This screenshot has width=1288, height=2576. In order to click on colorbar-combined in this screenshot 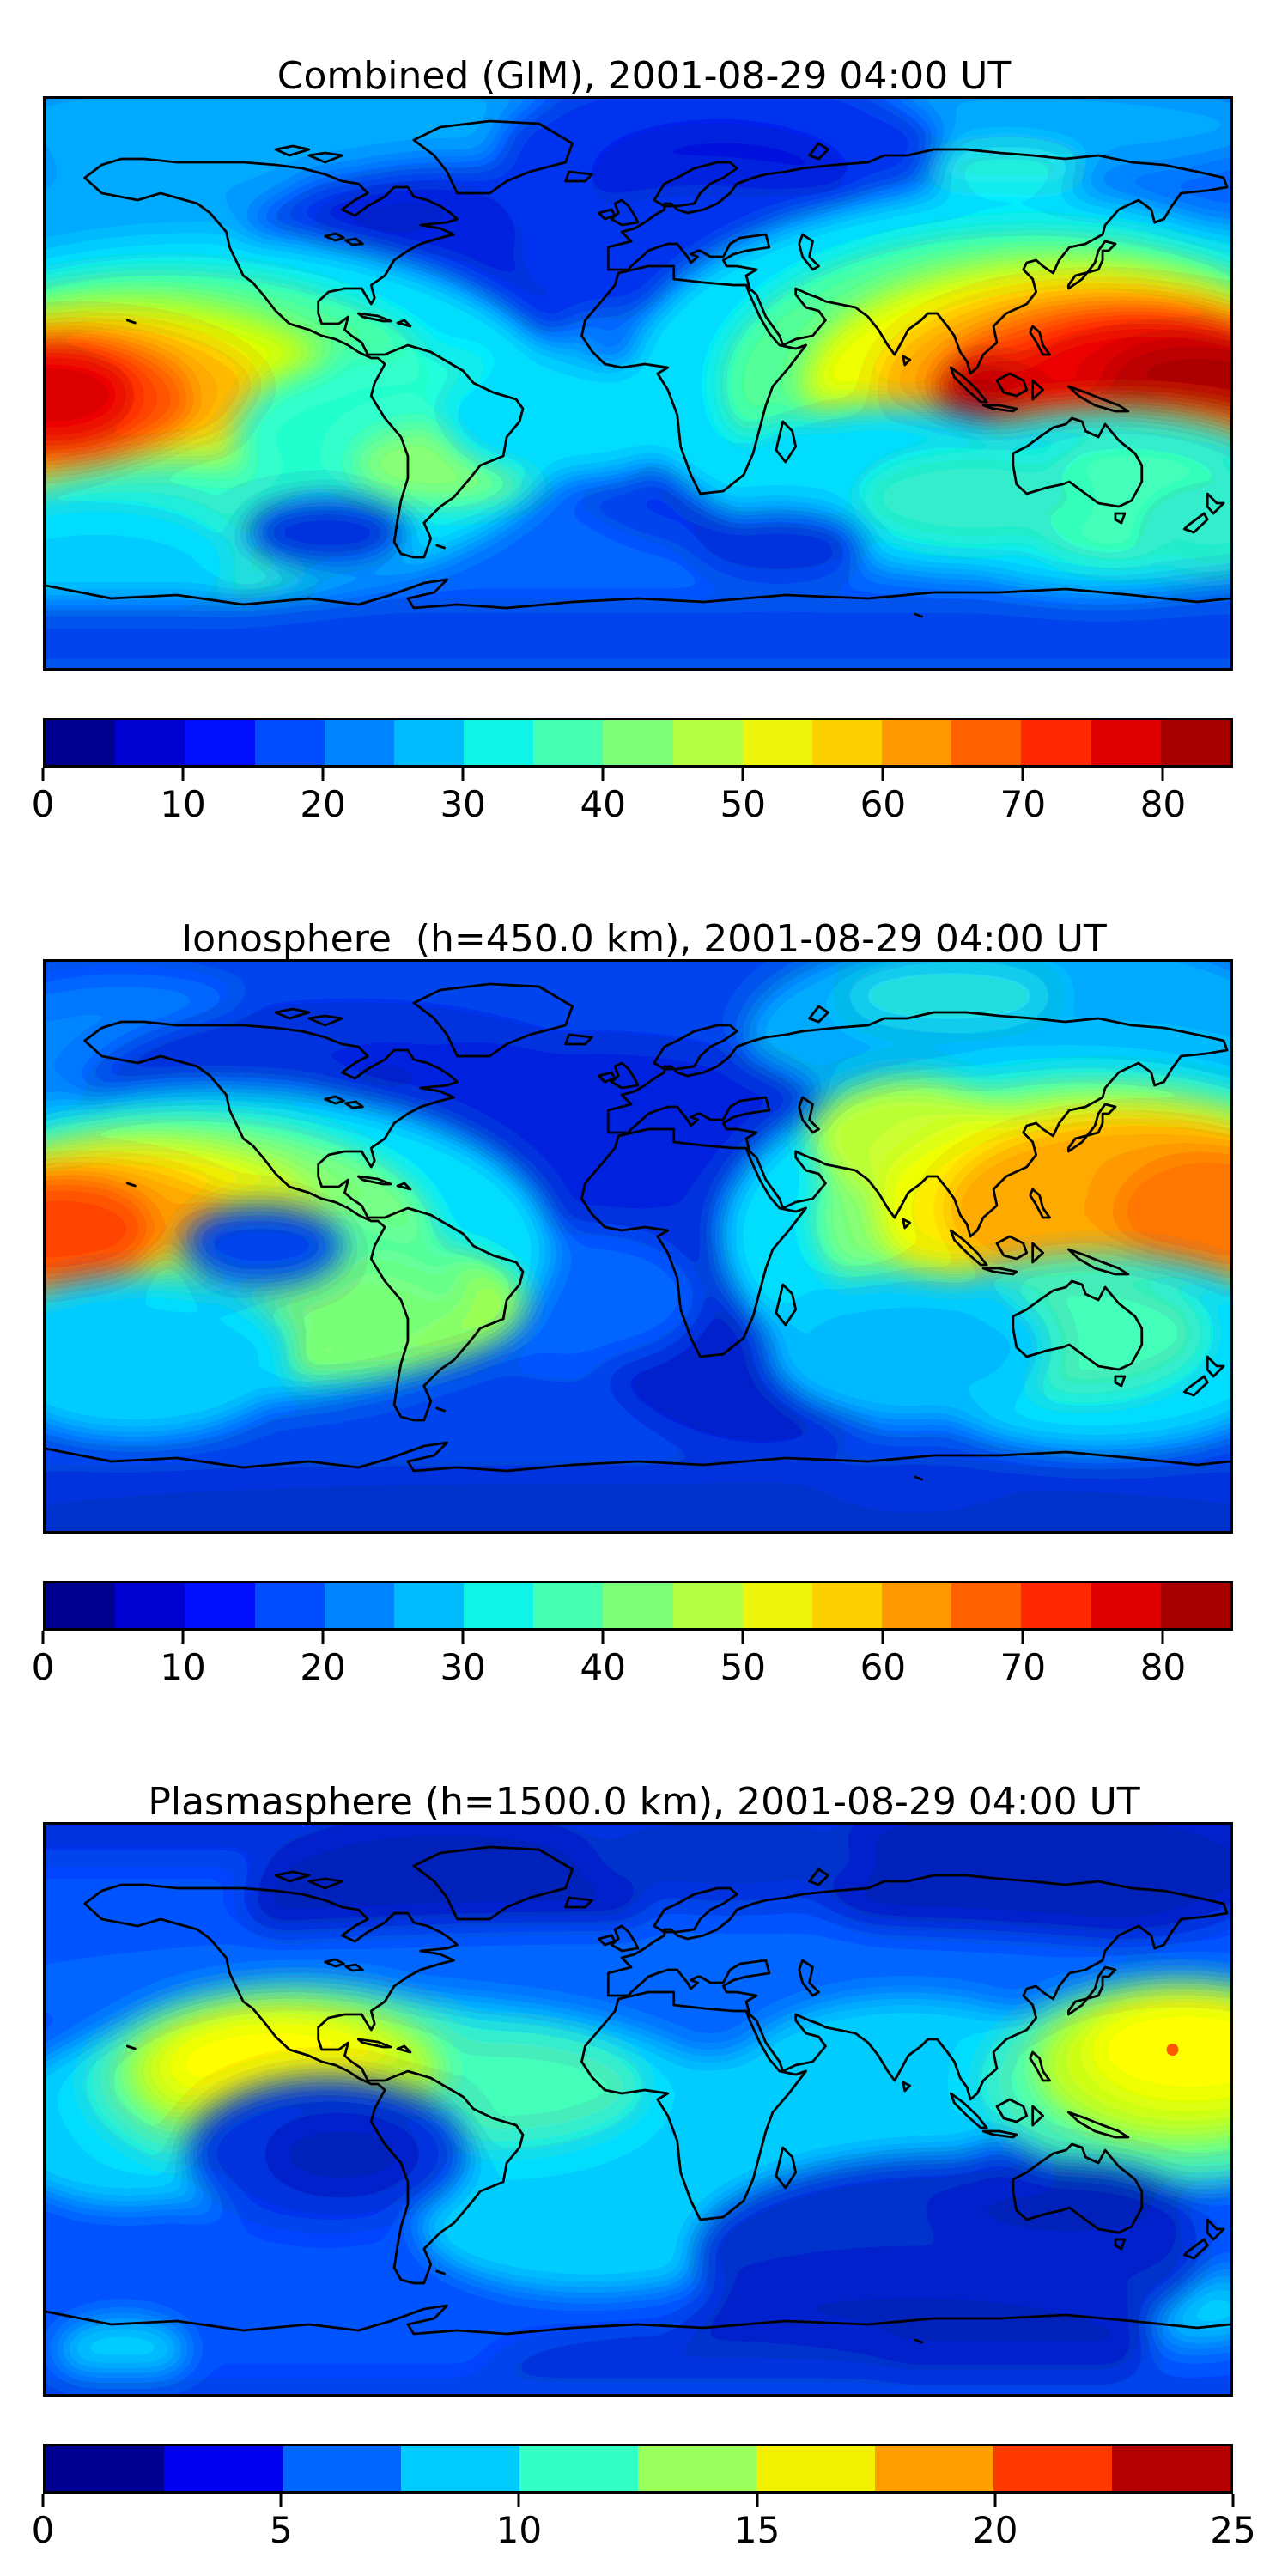, I will do `click(638, 743)`.